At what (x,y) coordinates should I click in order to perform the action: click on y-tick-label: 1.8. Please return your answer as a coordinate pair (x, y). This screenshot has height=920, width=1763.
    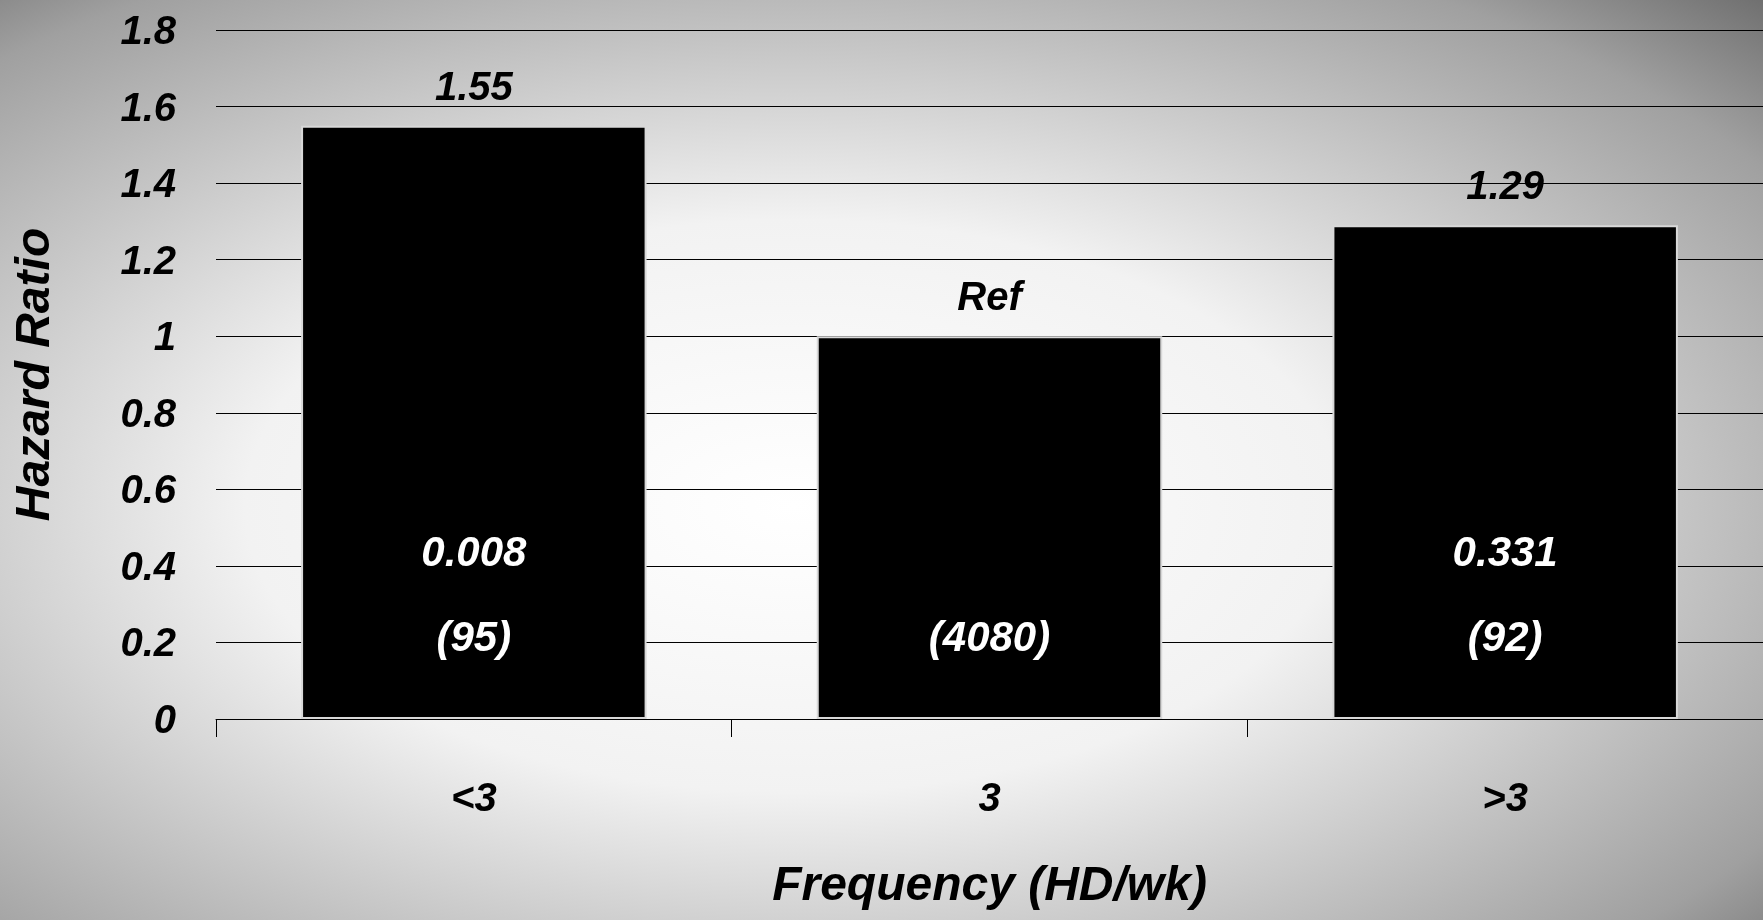
    Looking at the image, I should click on (148, 30).